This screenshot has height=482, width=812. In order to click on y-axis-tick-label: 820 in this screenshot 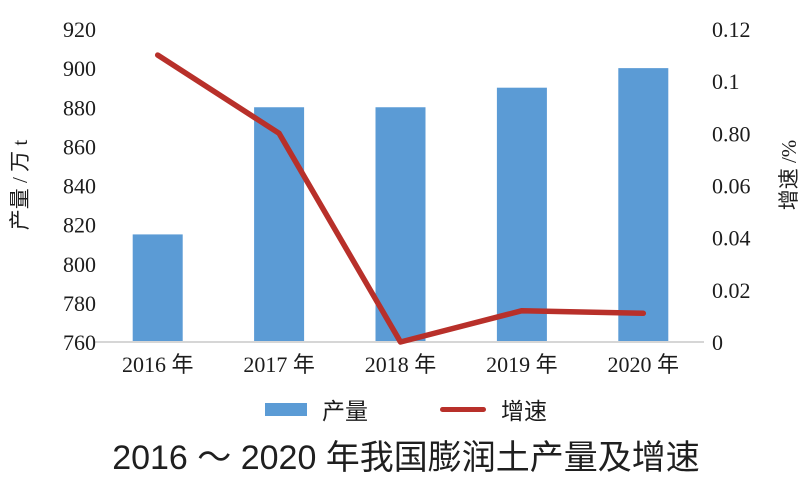, I will do `click(79, 225)`.